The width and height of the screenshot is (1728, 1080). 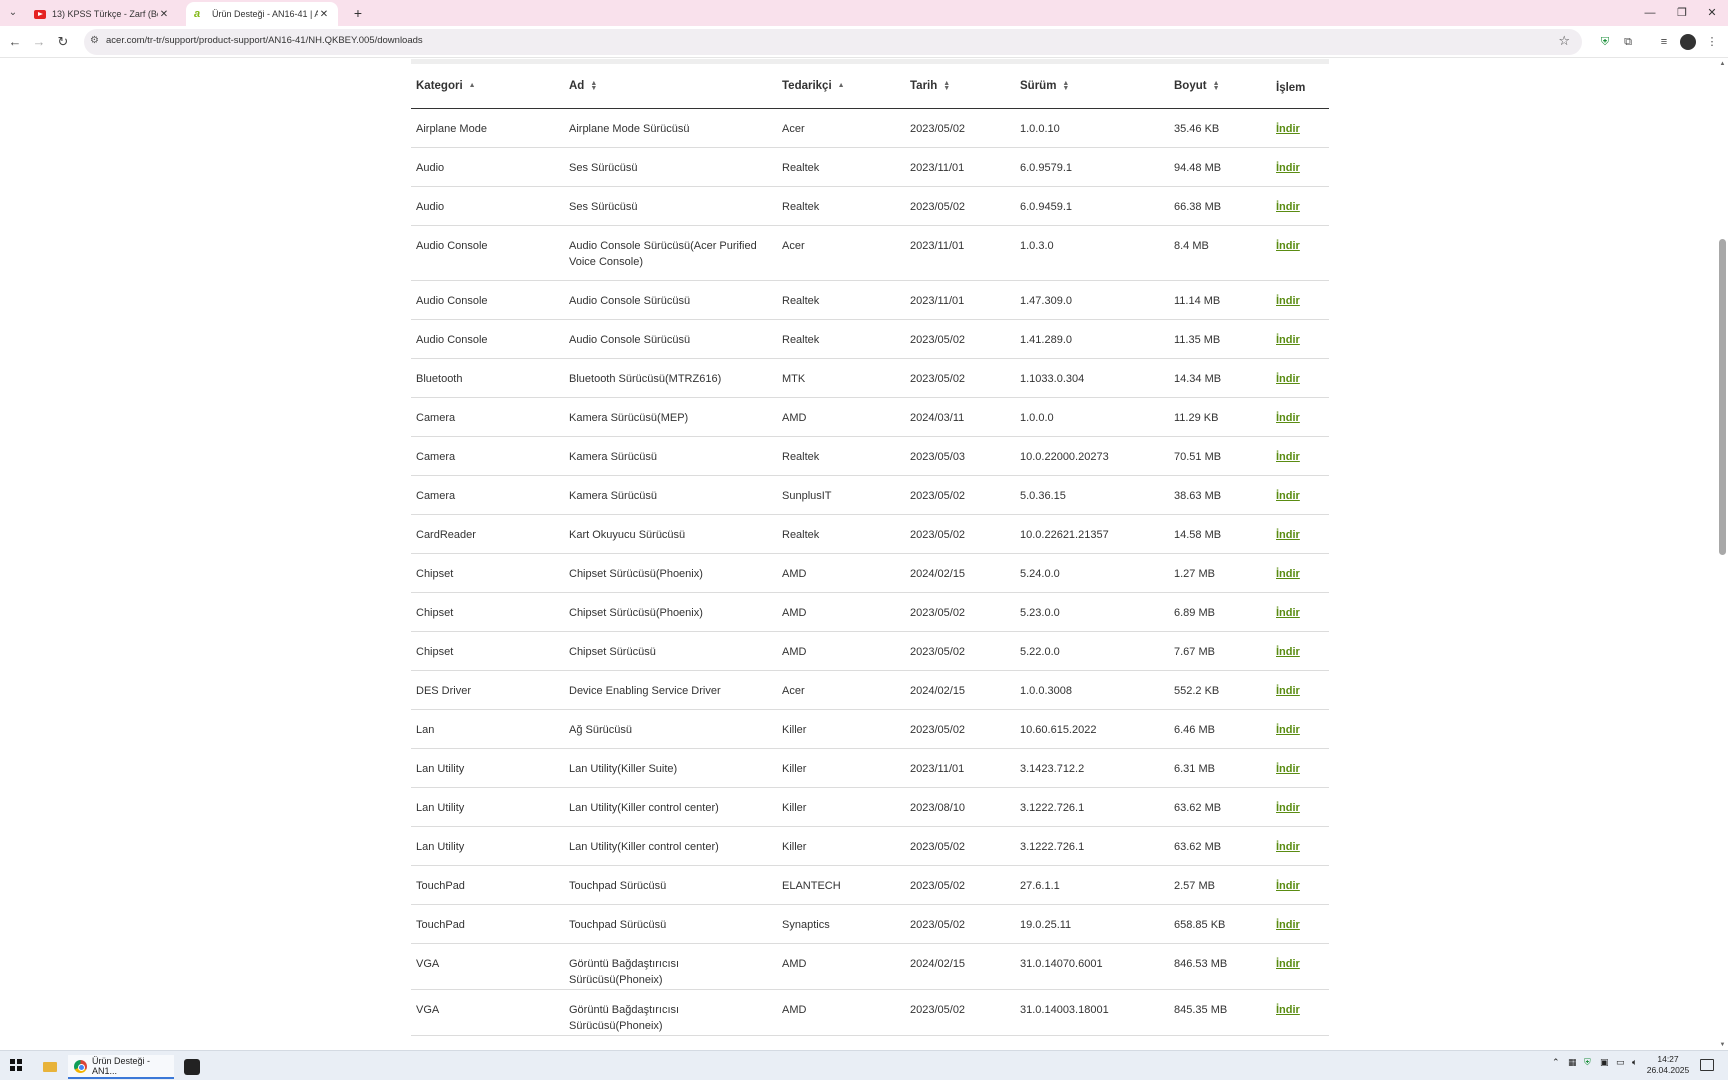 What do you see at coordinates (197, 14) in the screenshot?
I see `acer-icon: a` at bounding box center [197, 14].